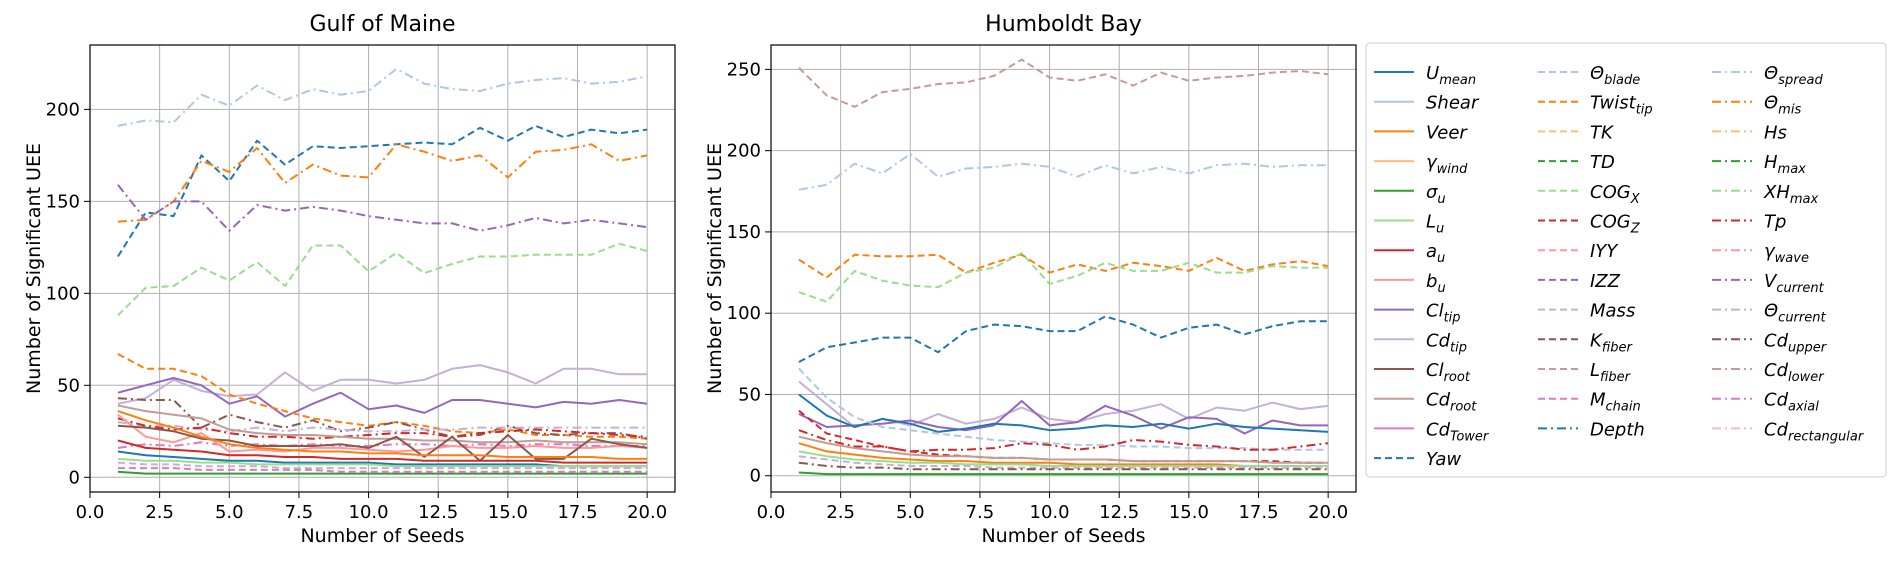 This screenshot has width=1892, height=565. What do you see at coordinates (1791, 194) in the screenshot?
I see `legend-label: XHmax` at bounding box center [1791, 194].